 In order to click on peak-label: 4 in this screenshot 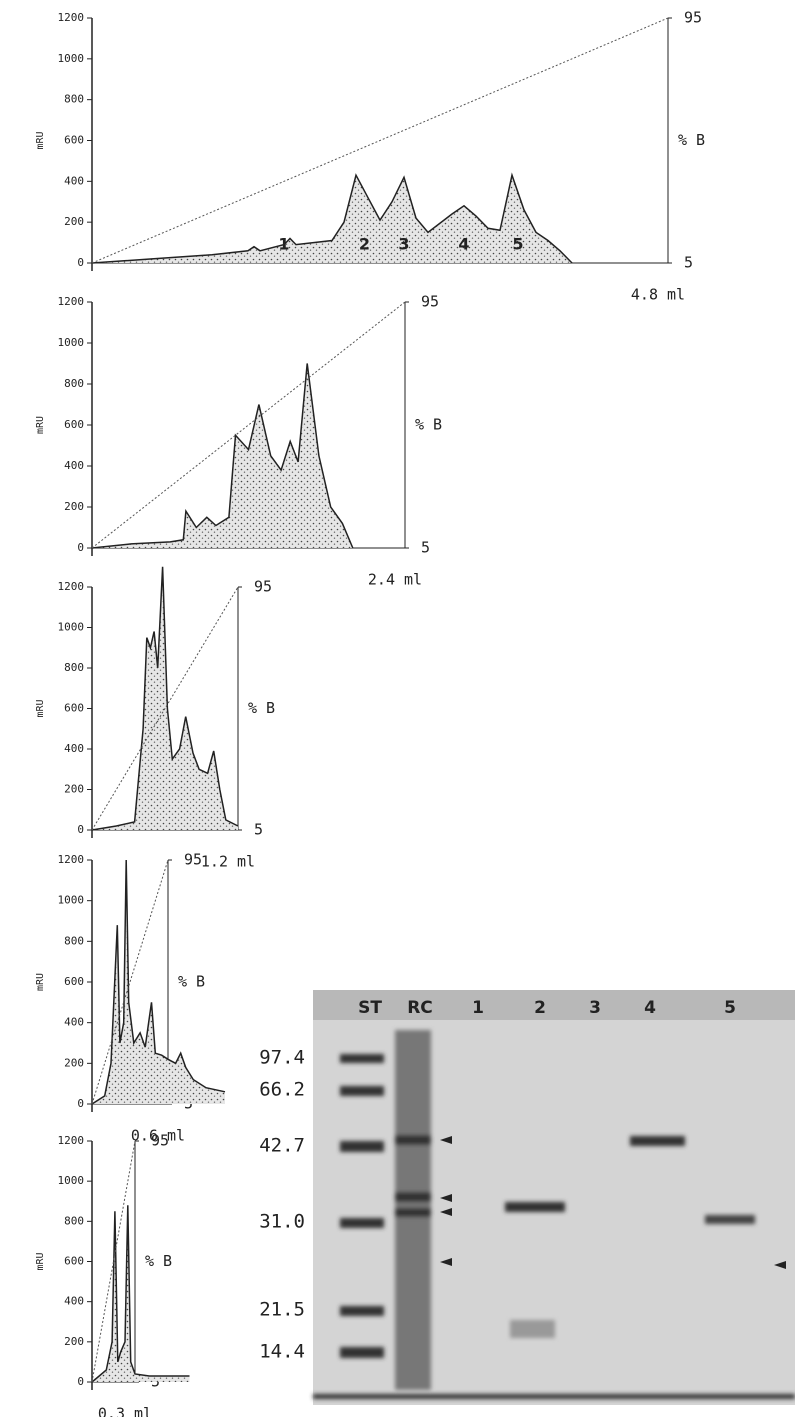, I will do `click(463, 244)`.